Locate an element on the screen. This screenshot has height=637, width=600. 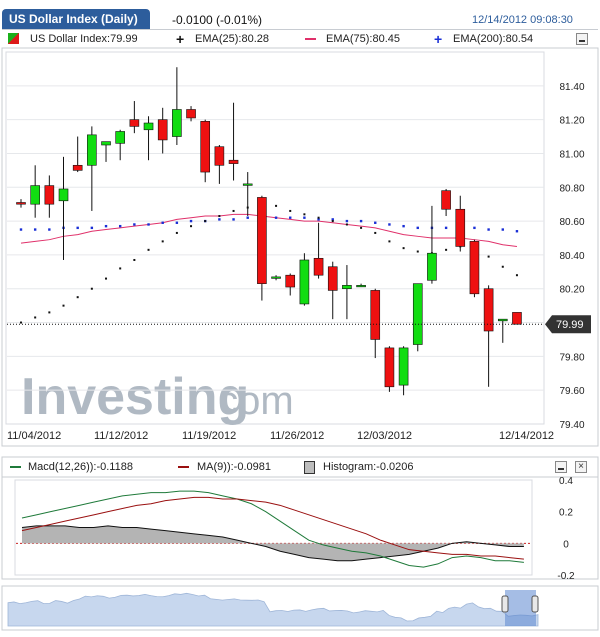
histogram-line is located at coordinates (272, 543).